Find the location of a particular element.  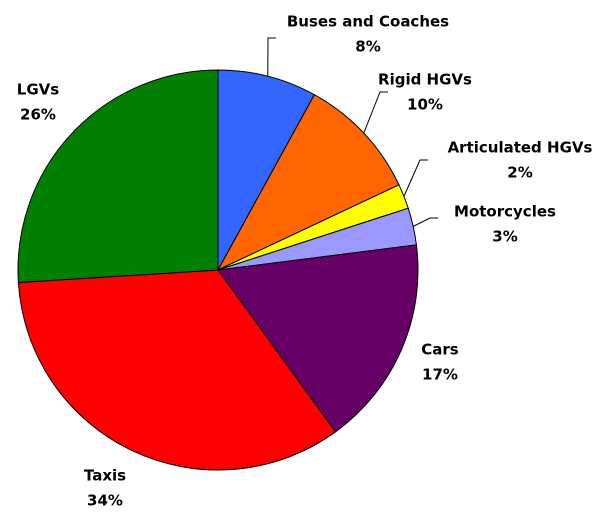

slice-value-label: 17% is located at coordinates (440, 375).